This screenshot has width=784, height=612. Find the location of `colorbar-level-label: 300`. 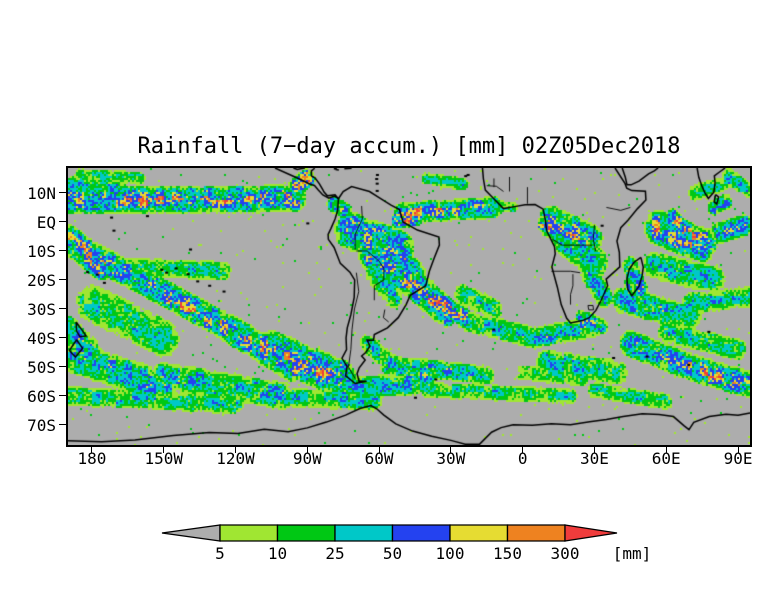

colorbar-level-label: 300 is located at coordinates (565, 553).